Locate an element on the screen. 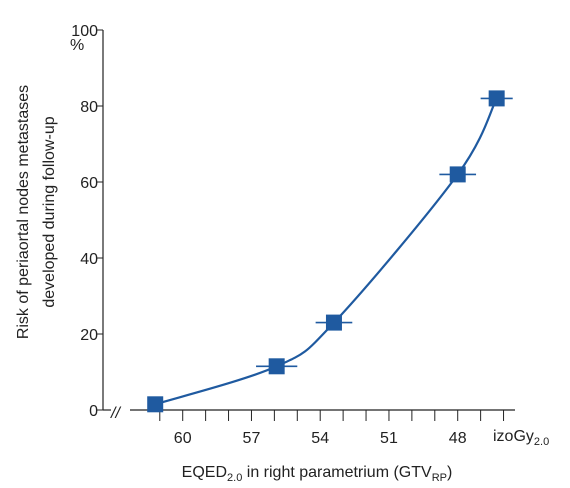  axis-break-symbol: // is located at coordinates (115, 413).